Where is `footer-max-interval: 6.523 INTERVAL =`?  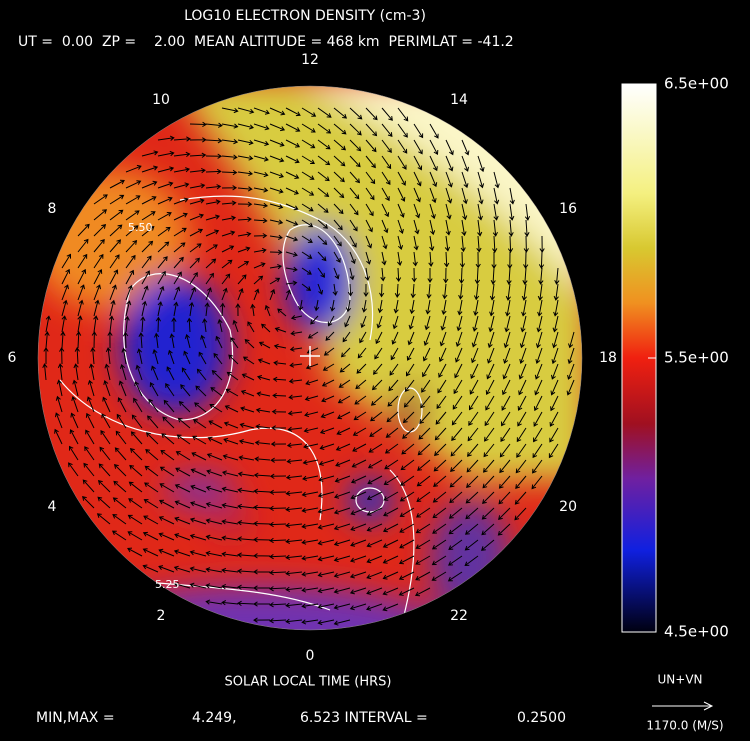 footer-max-interval: 6.523 INTERVAL = is located at coordinates (364, 718).